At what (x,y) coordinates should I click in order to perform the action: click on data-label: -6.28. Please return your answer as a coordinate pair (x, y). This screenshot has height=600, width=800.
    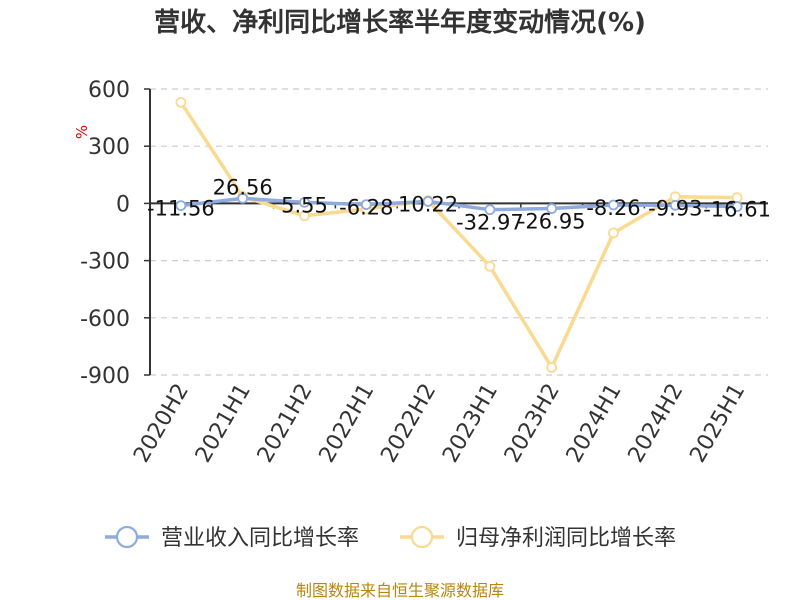
    Looking at the image, I should click on (366, 208).